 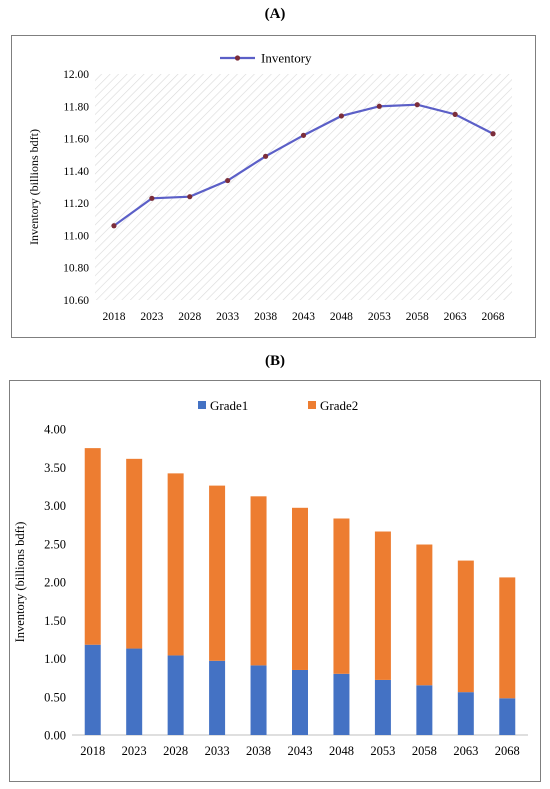 What do you see at coordinates (76, 75) in the screenshot?
I see `y-tick-label: 12.00` at bounding box center [76, 75].